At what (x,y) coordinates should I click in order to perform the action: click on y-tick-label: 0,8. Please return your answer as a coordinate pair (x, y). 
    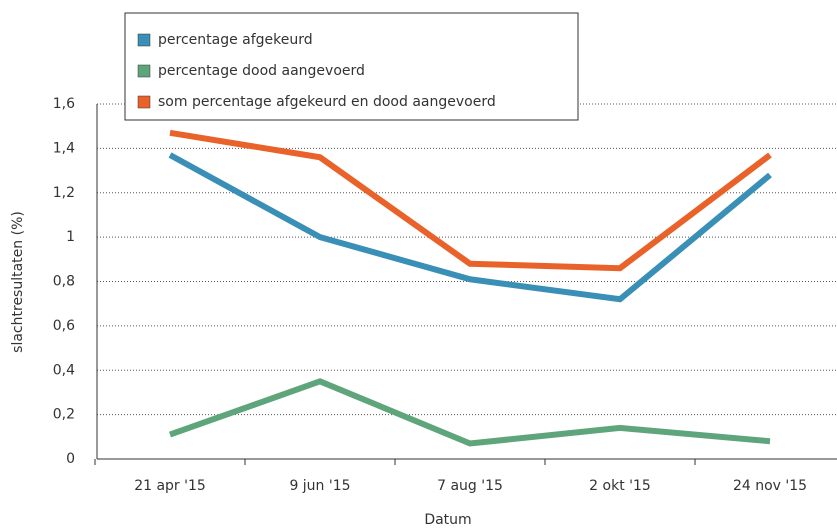
    Looking at the image, I should click on (64, 282).